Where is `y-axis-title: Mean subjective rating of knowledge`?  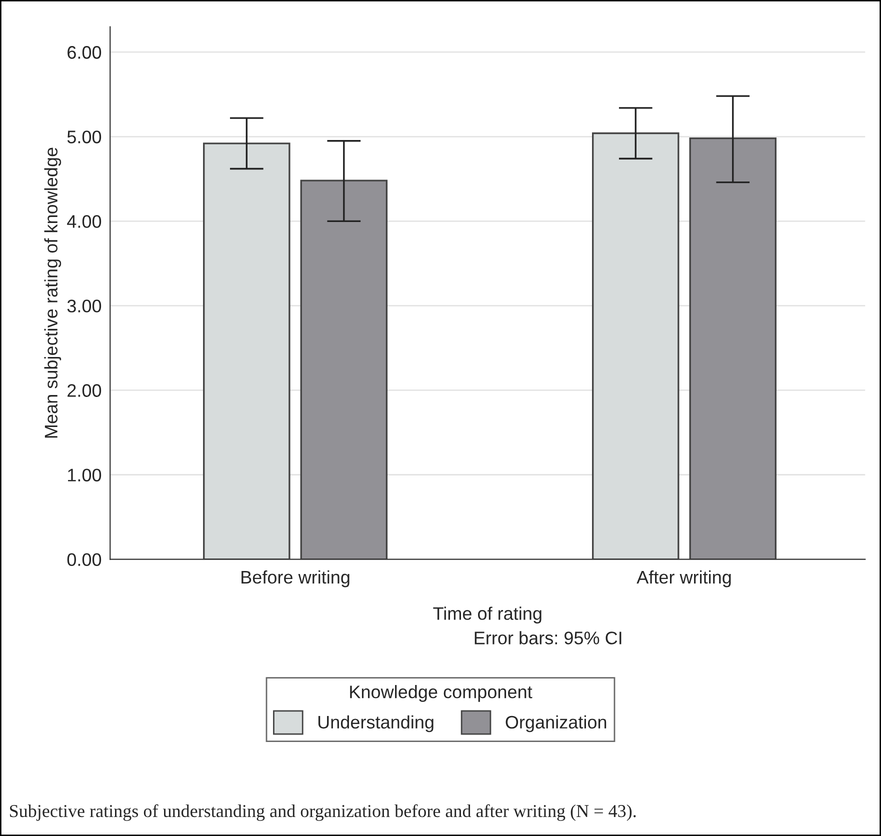 y-axis-title: Mean subjective rating of knowledge is located at coordinates (53, 293).